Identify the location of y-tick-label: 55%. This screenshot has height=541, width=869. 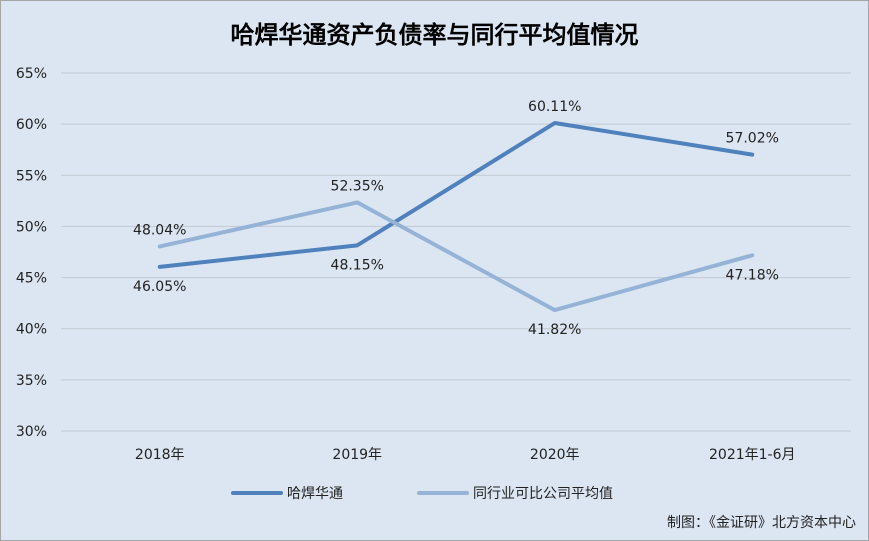
(31, 176).